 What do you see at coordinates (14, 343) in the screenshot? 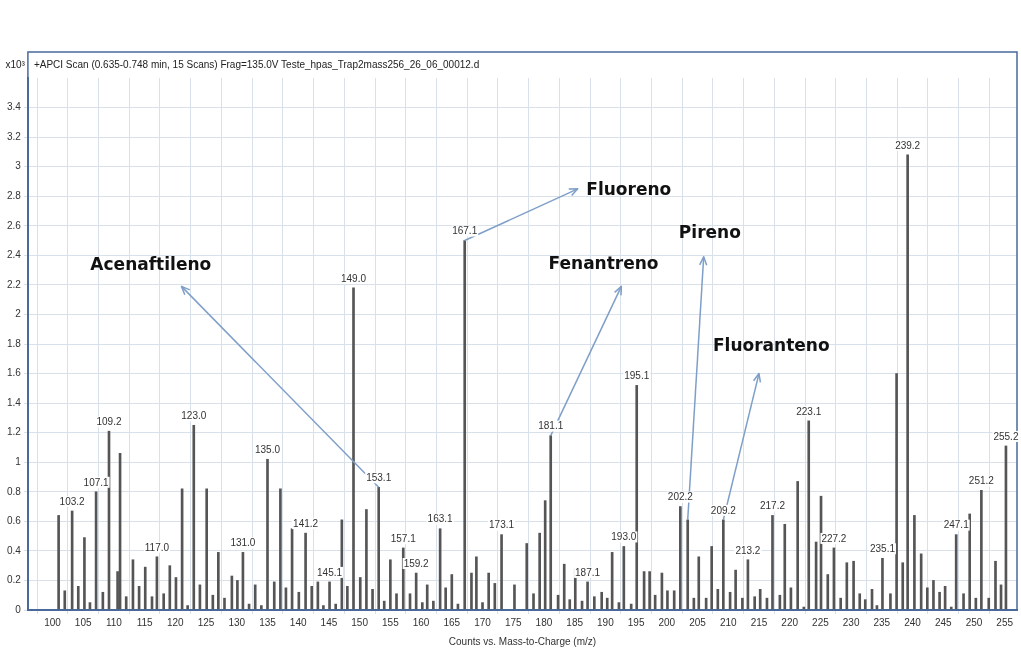
I see `y-tick-label: 1.8` at bounding box center [14, 343].